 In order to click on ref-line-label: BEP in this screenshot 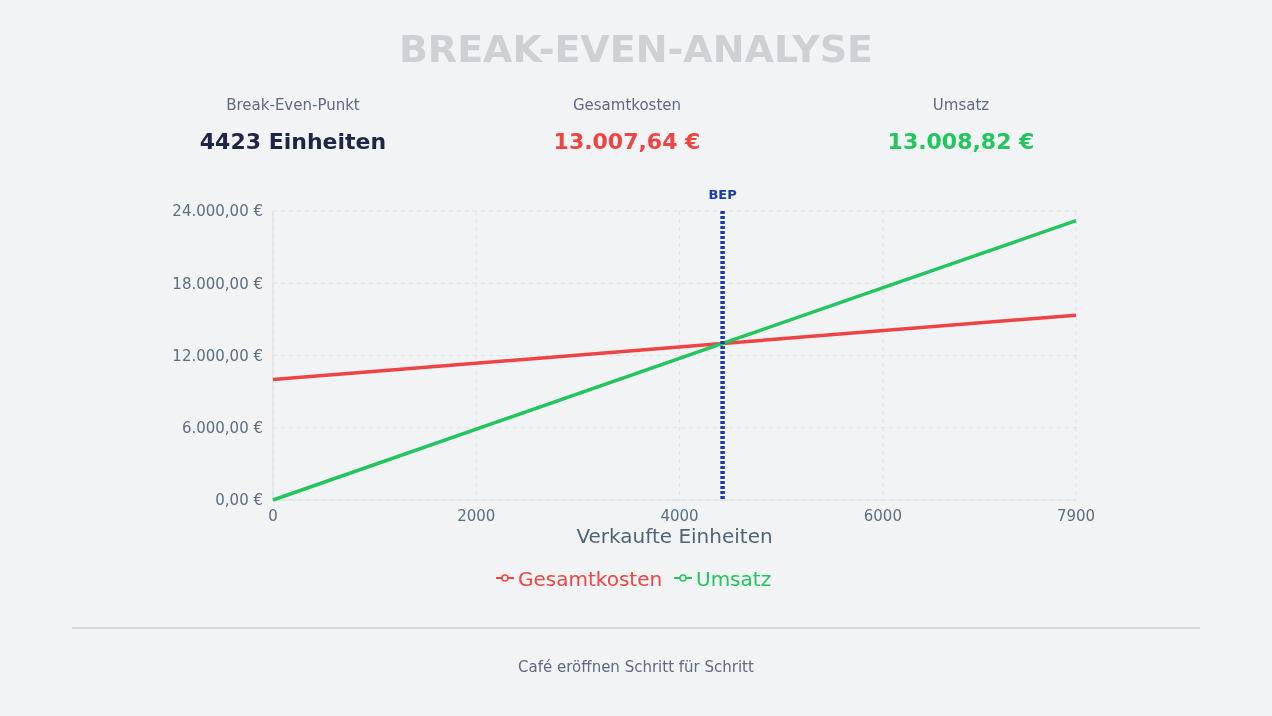, I will do `click(722, 194)`.